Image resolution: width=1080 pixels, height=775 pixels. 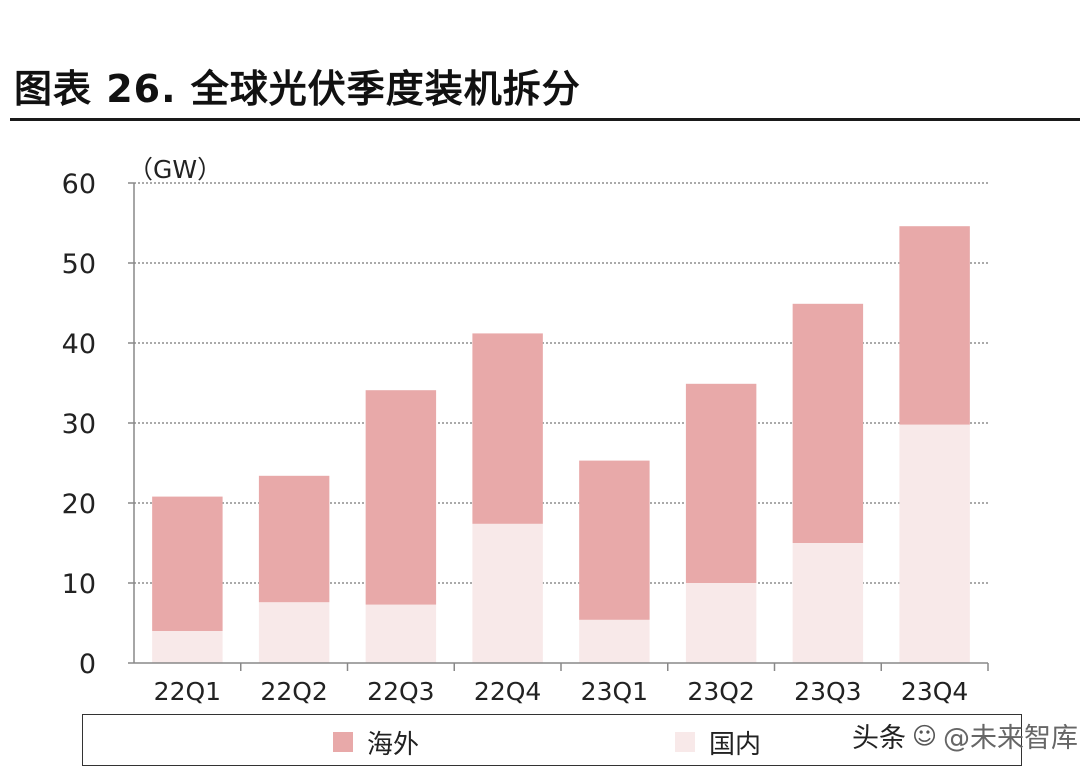 What do you see at coordinates (925, 735) in the screenshot?
I see `wechat-icon: ☺` at bounding box center [925, 735].